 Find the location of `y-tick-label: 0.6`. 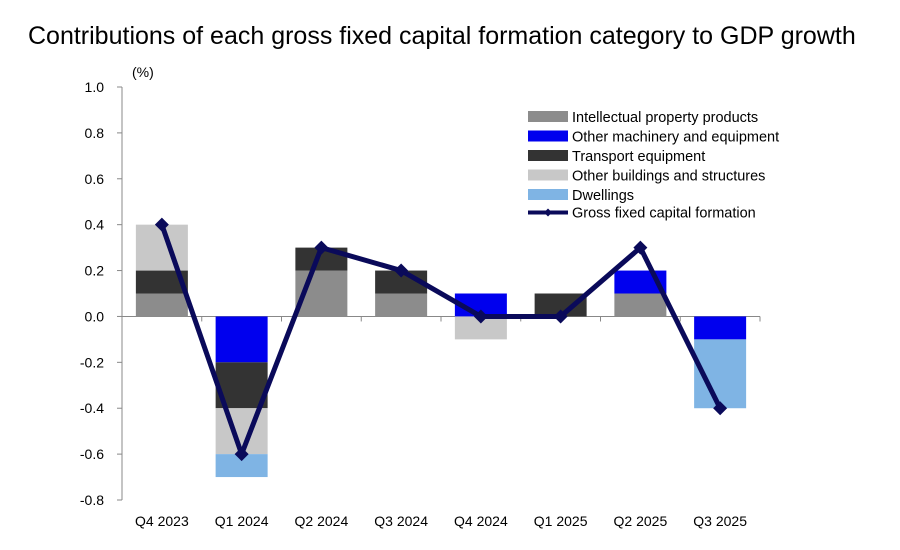

y-tick-label: 0.6 is located at coordinates (95, 179).